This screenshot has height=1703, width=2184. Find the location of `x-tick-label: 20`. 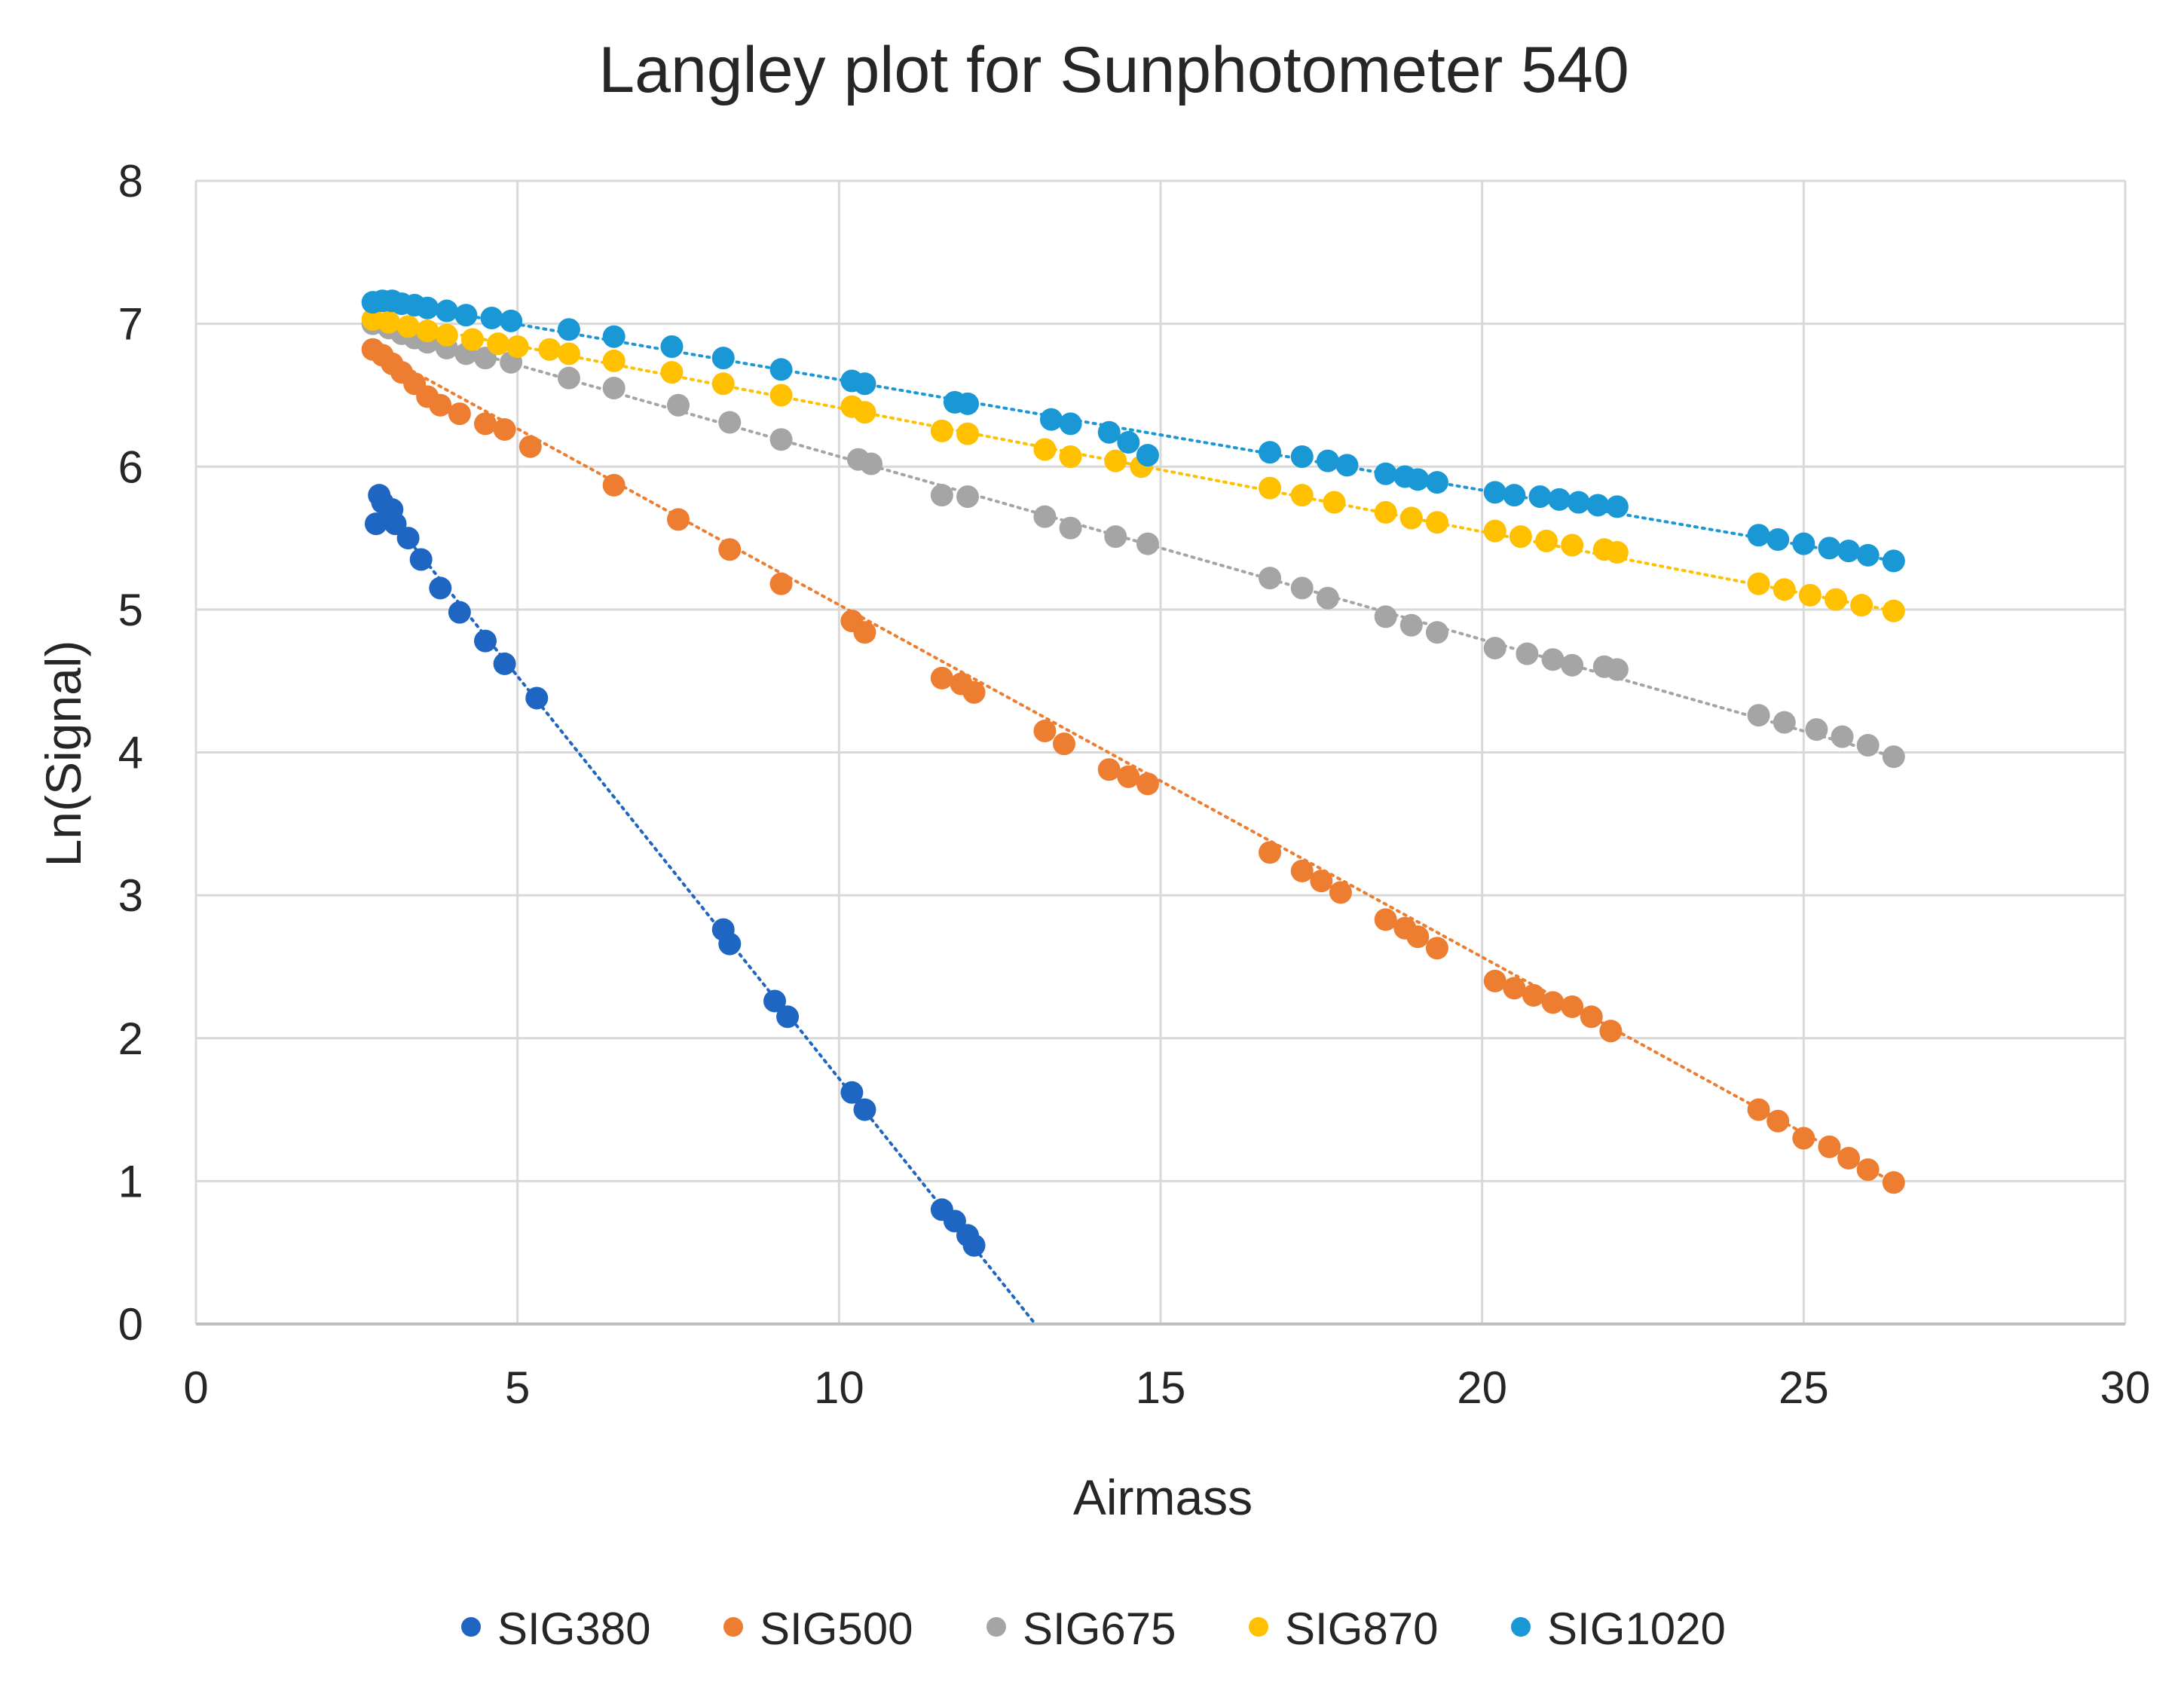

x-tick-label: 20 is located at coordinates (1482, 1387).